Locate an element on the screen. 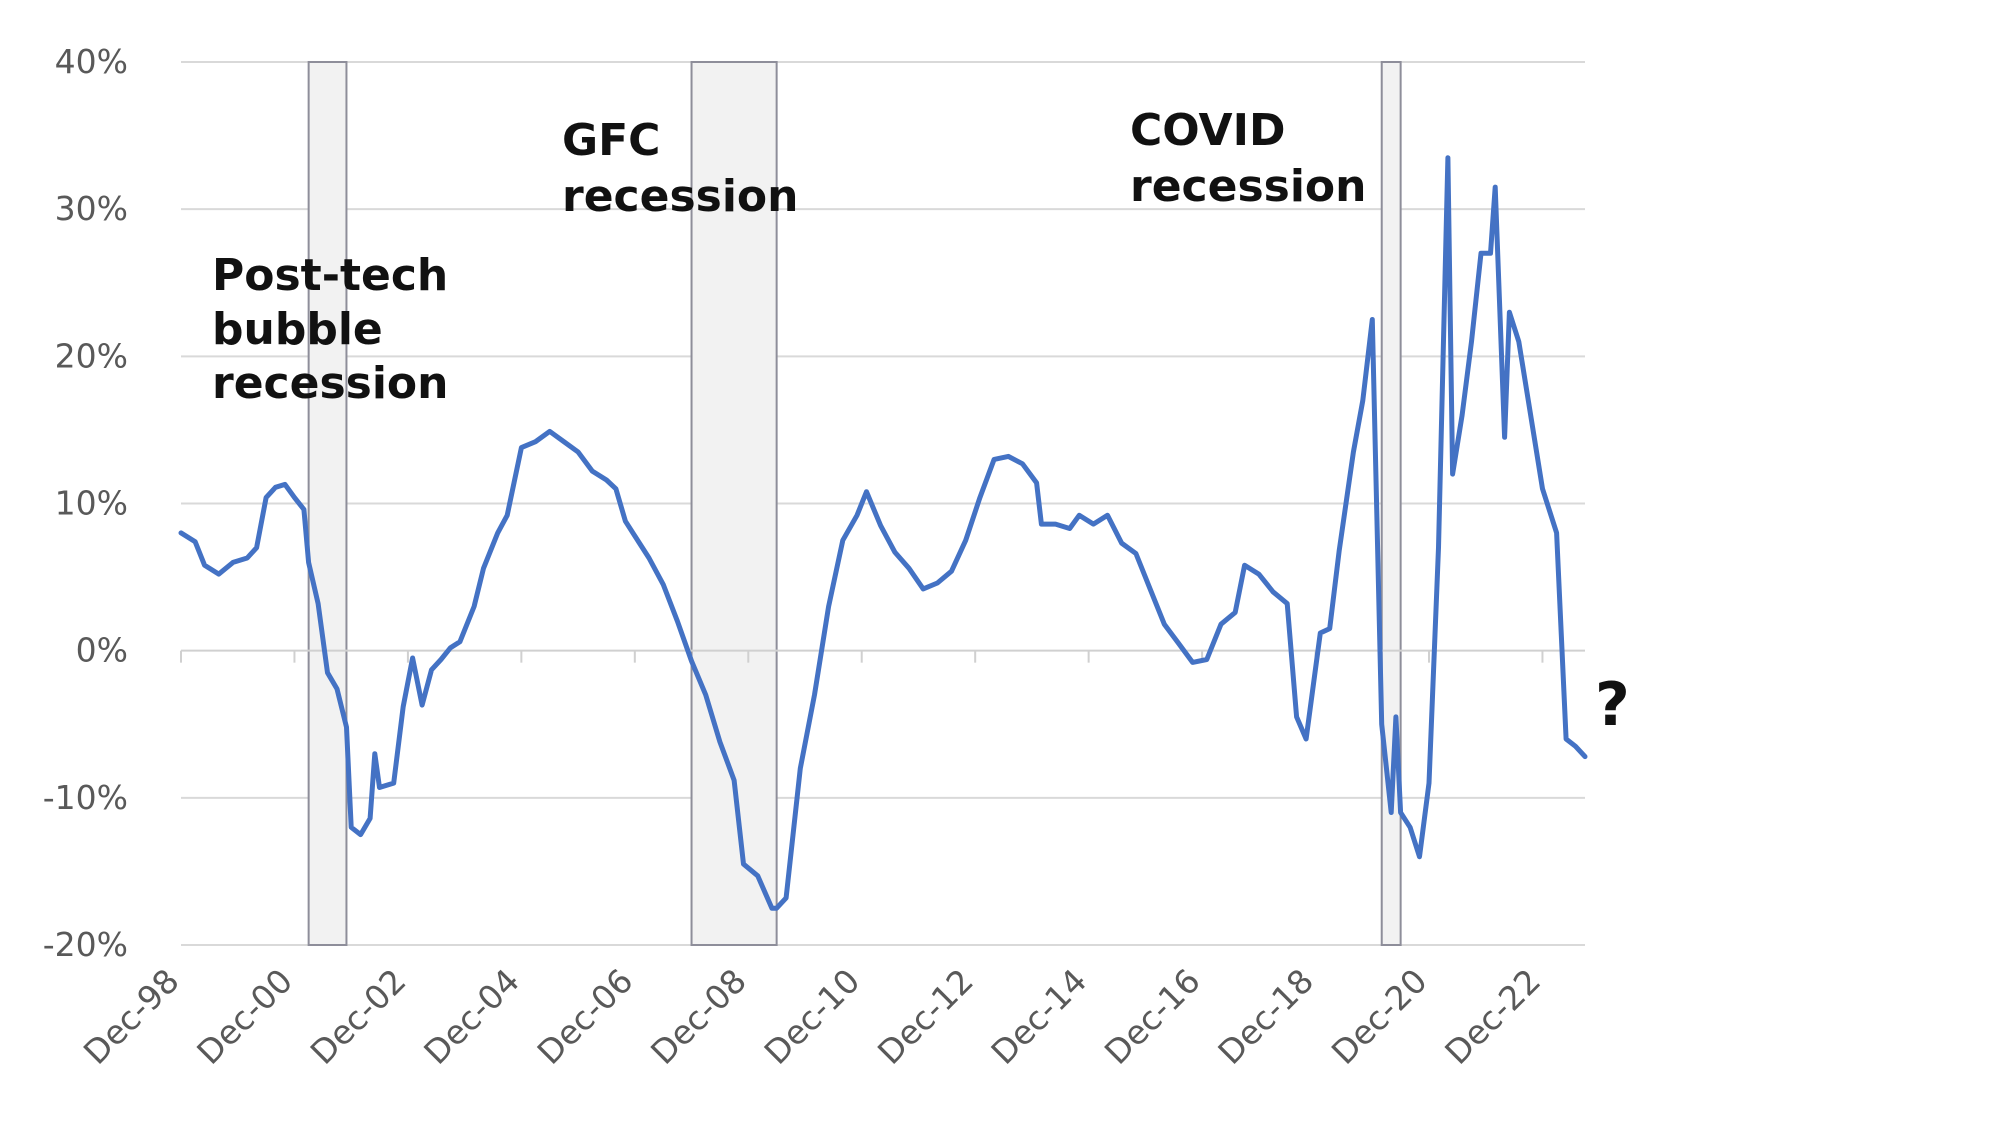 The image size is (1998, 1136). x-tick-label: Dec-02 is located at coordinates (358, 1016).